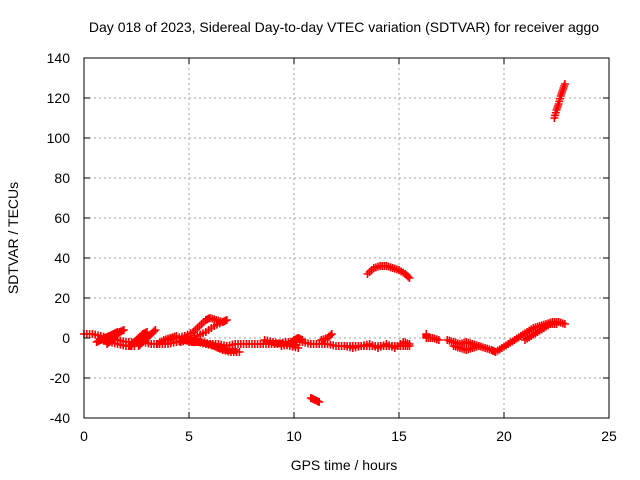 This screenshot has height=480, width=640. Describe the element at coordinates (62, 298) in the screenshot. I see `y-tick-label: 20` at that location.